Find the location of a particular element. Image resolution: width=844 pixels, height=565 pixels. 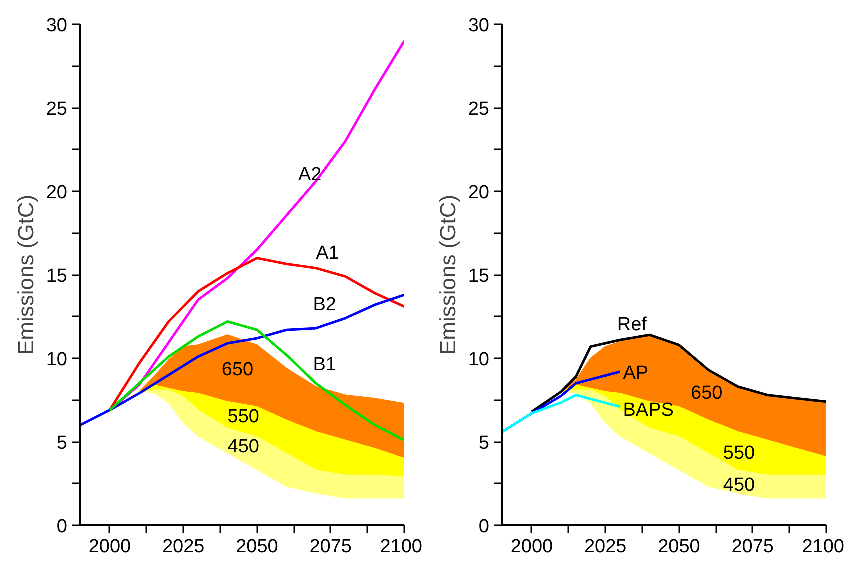

series-label: BAPS is located at coordinates (648, 410).